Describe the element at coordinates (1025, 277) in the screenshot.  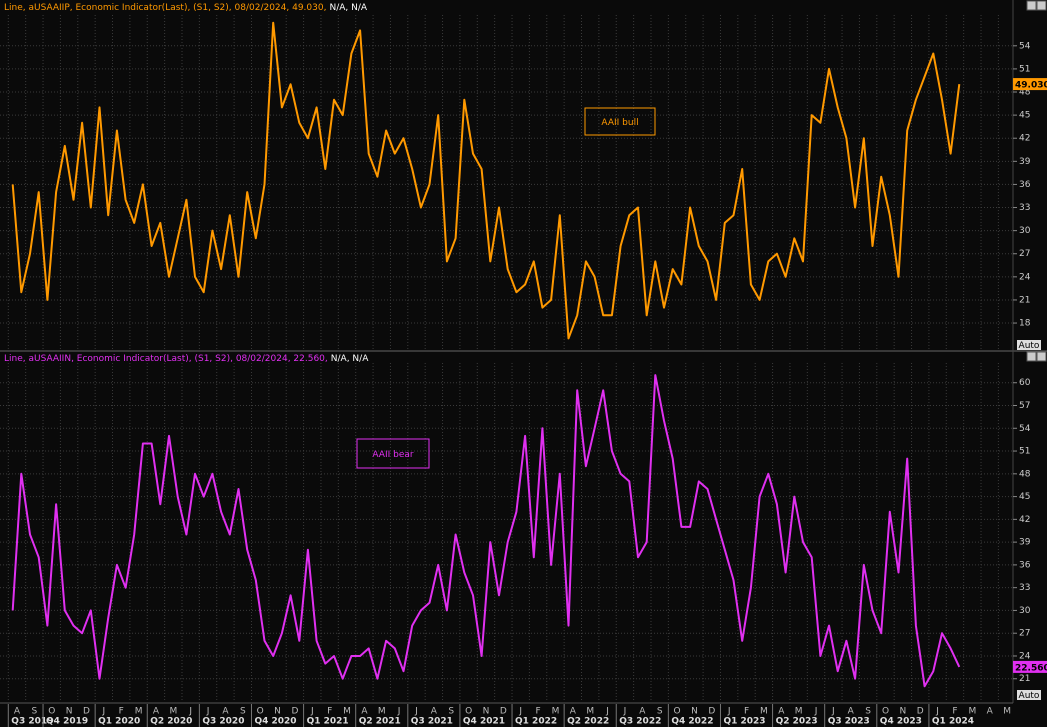
I see `y-tick-label: 24` at that location.